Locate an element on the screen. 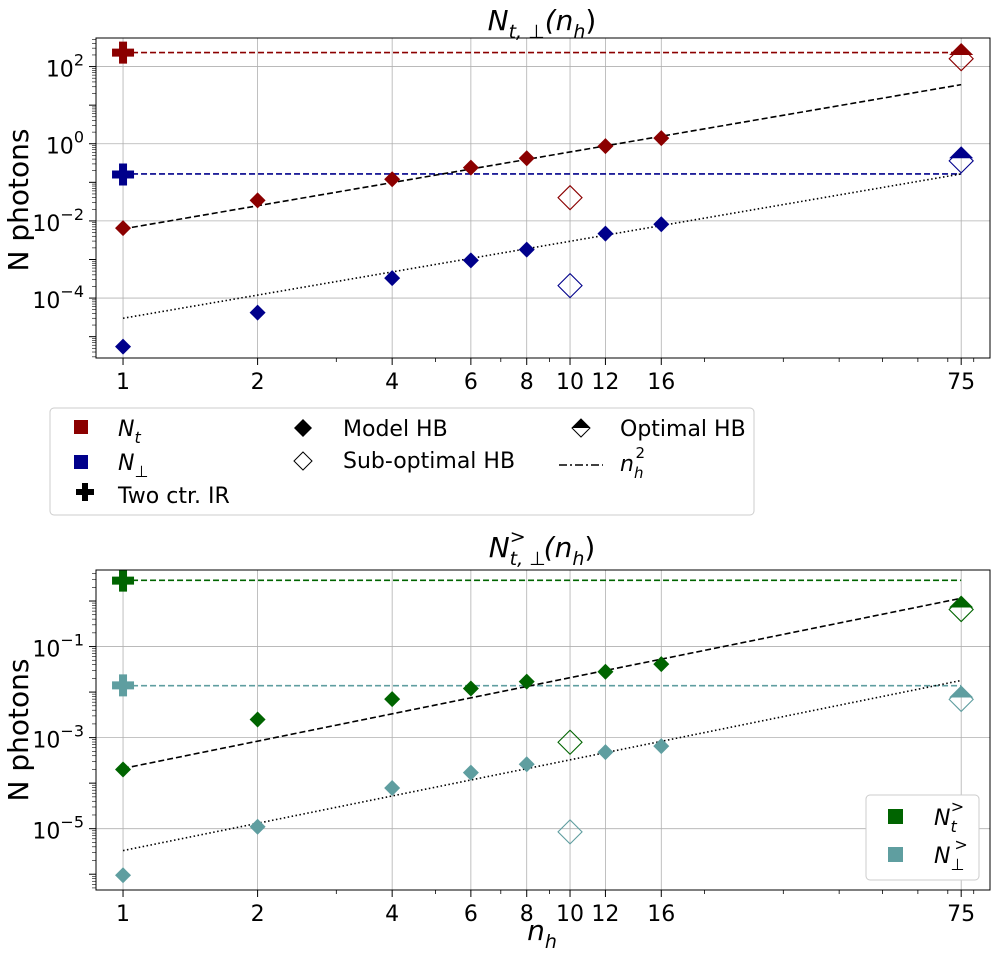 This screenshot has width=996, height=955. top-line-n-h-2-fit-n- is located at coordinates (542, 246).